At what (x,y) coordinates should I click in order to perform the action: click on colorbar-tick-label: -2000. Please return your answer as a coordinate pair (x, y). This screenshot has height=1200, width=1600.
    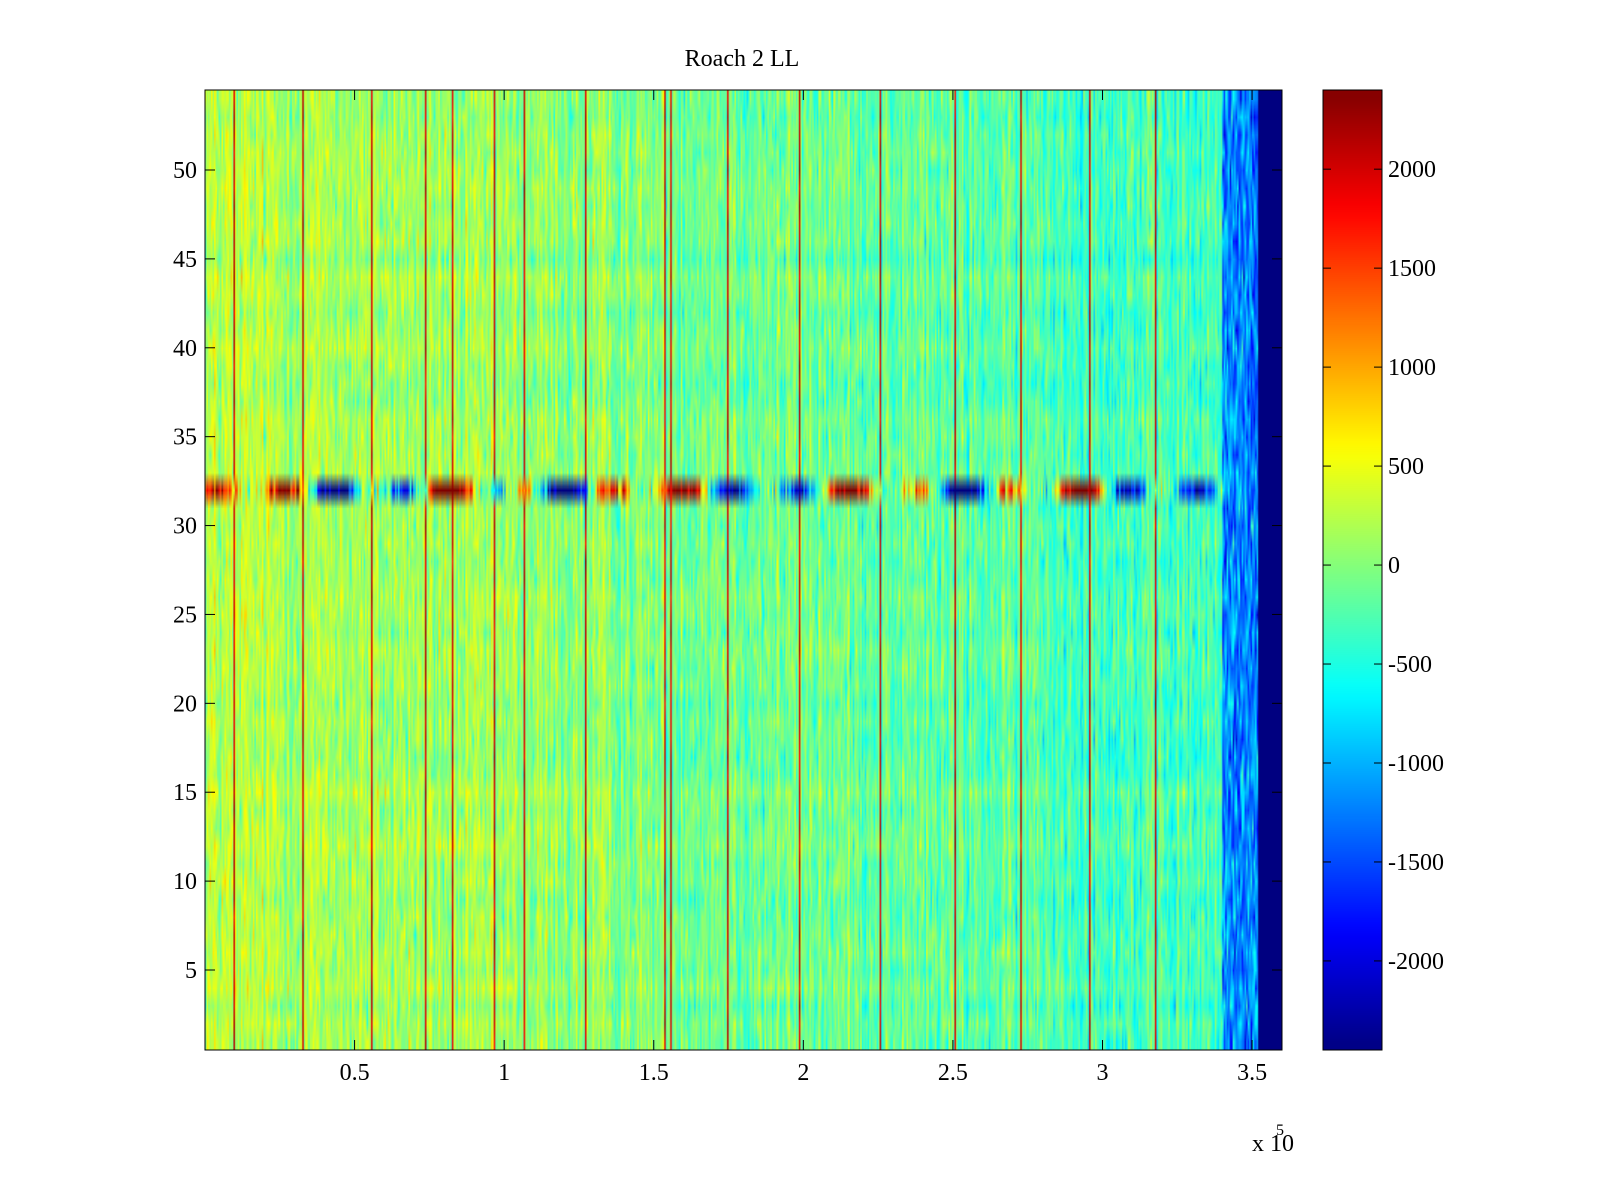
    Looking at the image, I should click on (1416, 962).